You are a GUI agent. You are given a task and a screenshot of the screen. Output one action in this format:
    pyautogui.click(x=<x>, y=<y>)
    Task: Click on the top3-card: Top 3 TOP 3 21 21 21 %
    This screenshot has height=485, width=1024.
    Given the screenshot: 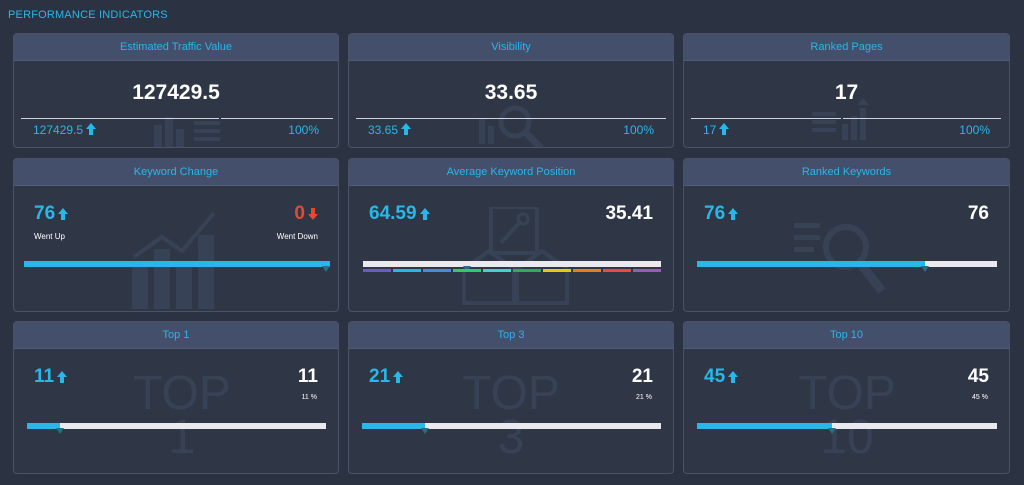 What is the action you would take?
    pyautogui.click(x=511, y=397)
    